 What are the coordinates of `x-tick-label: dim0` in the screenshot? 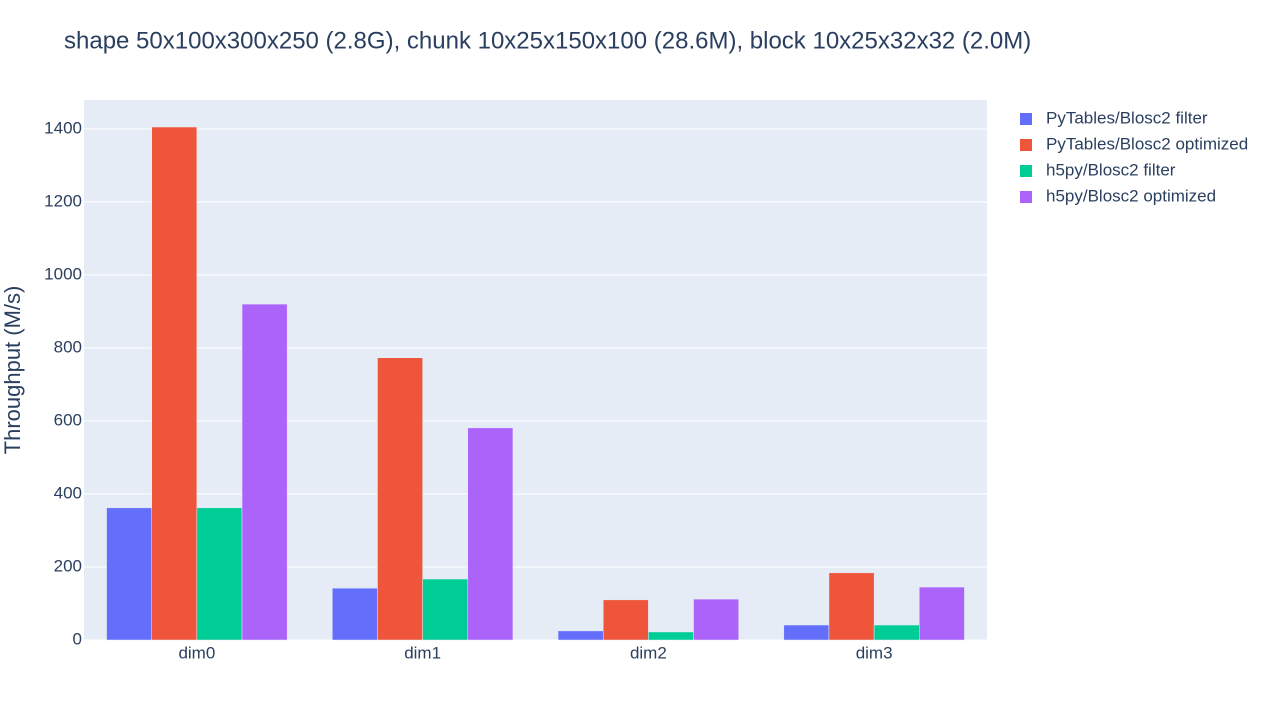 It's located at (196, 652).